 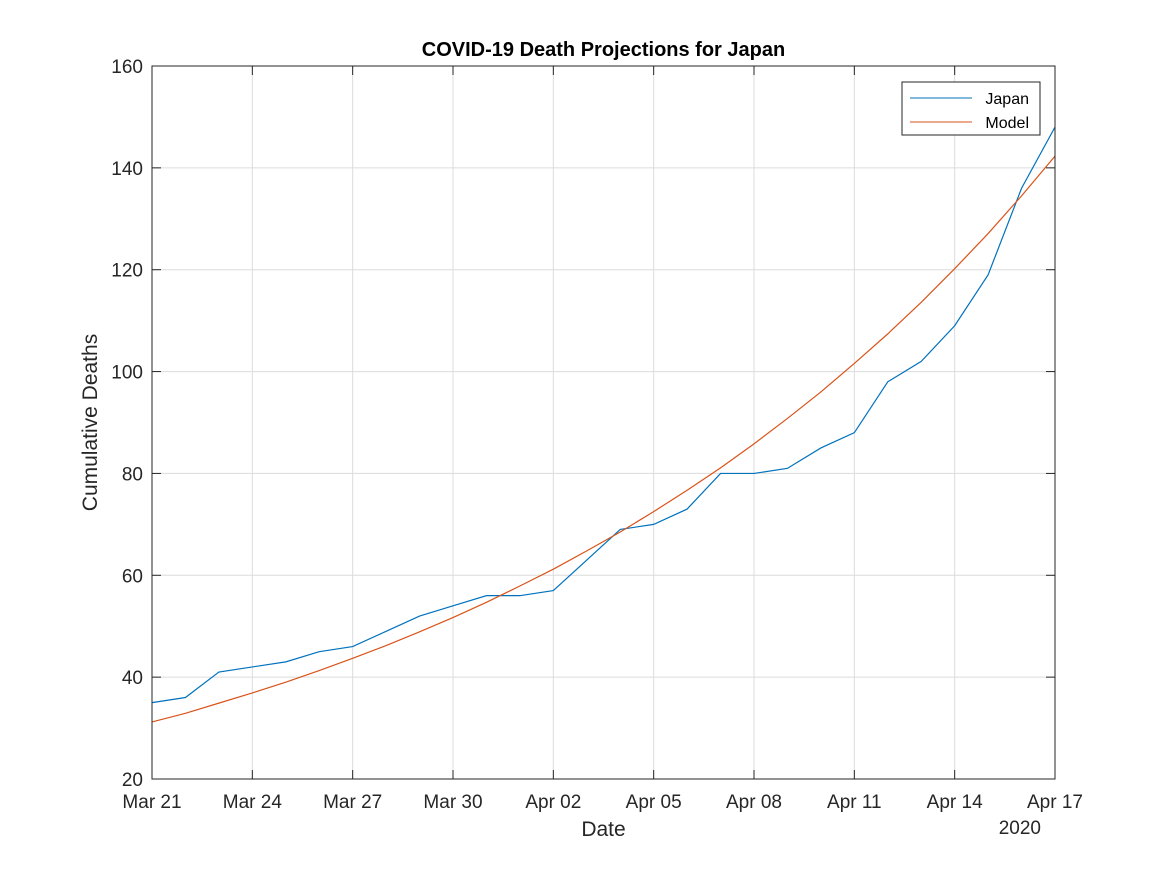 I want to click on y-tick-label: 40, so click(x=132, y=678).